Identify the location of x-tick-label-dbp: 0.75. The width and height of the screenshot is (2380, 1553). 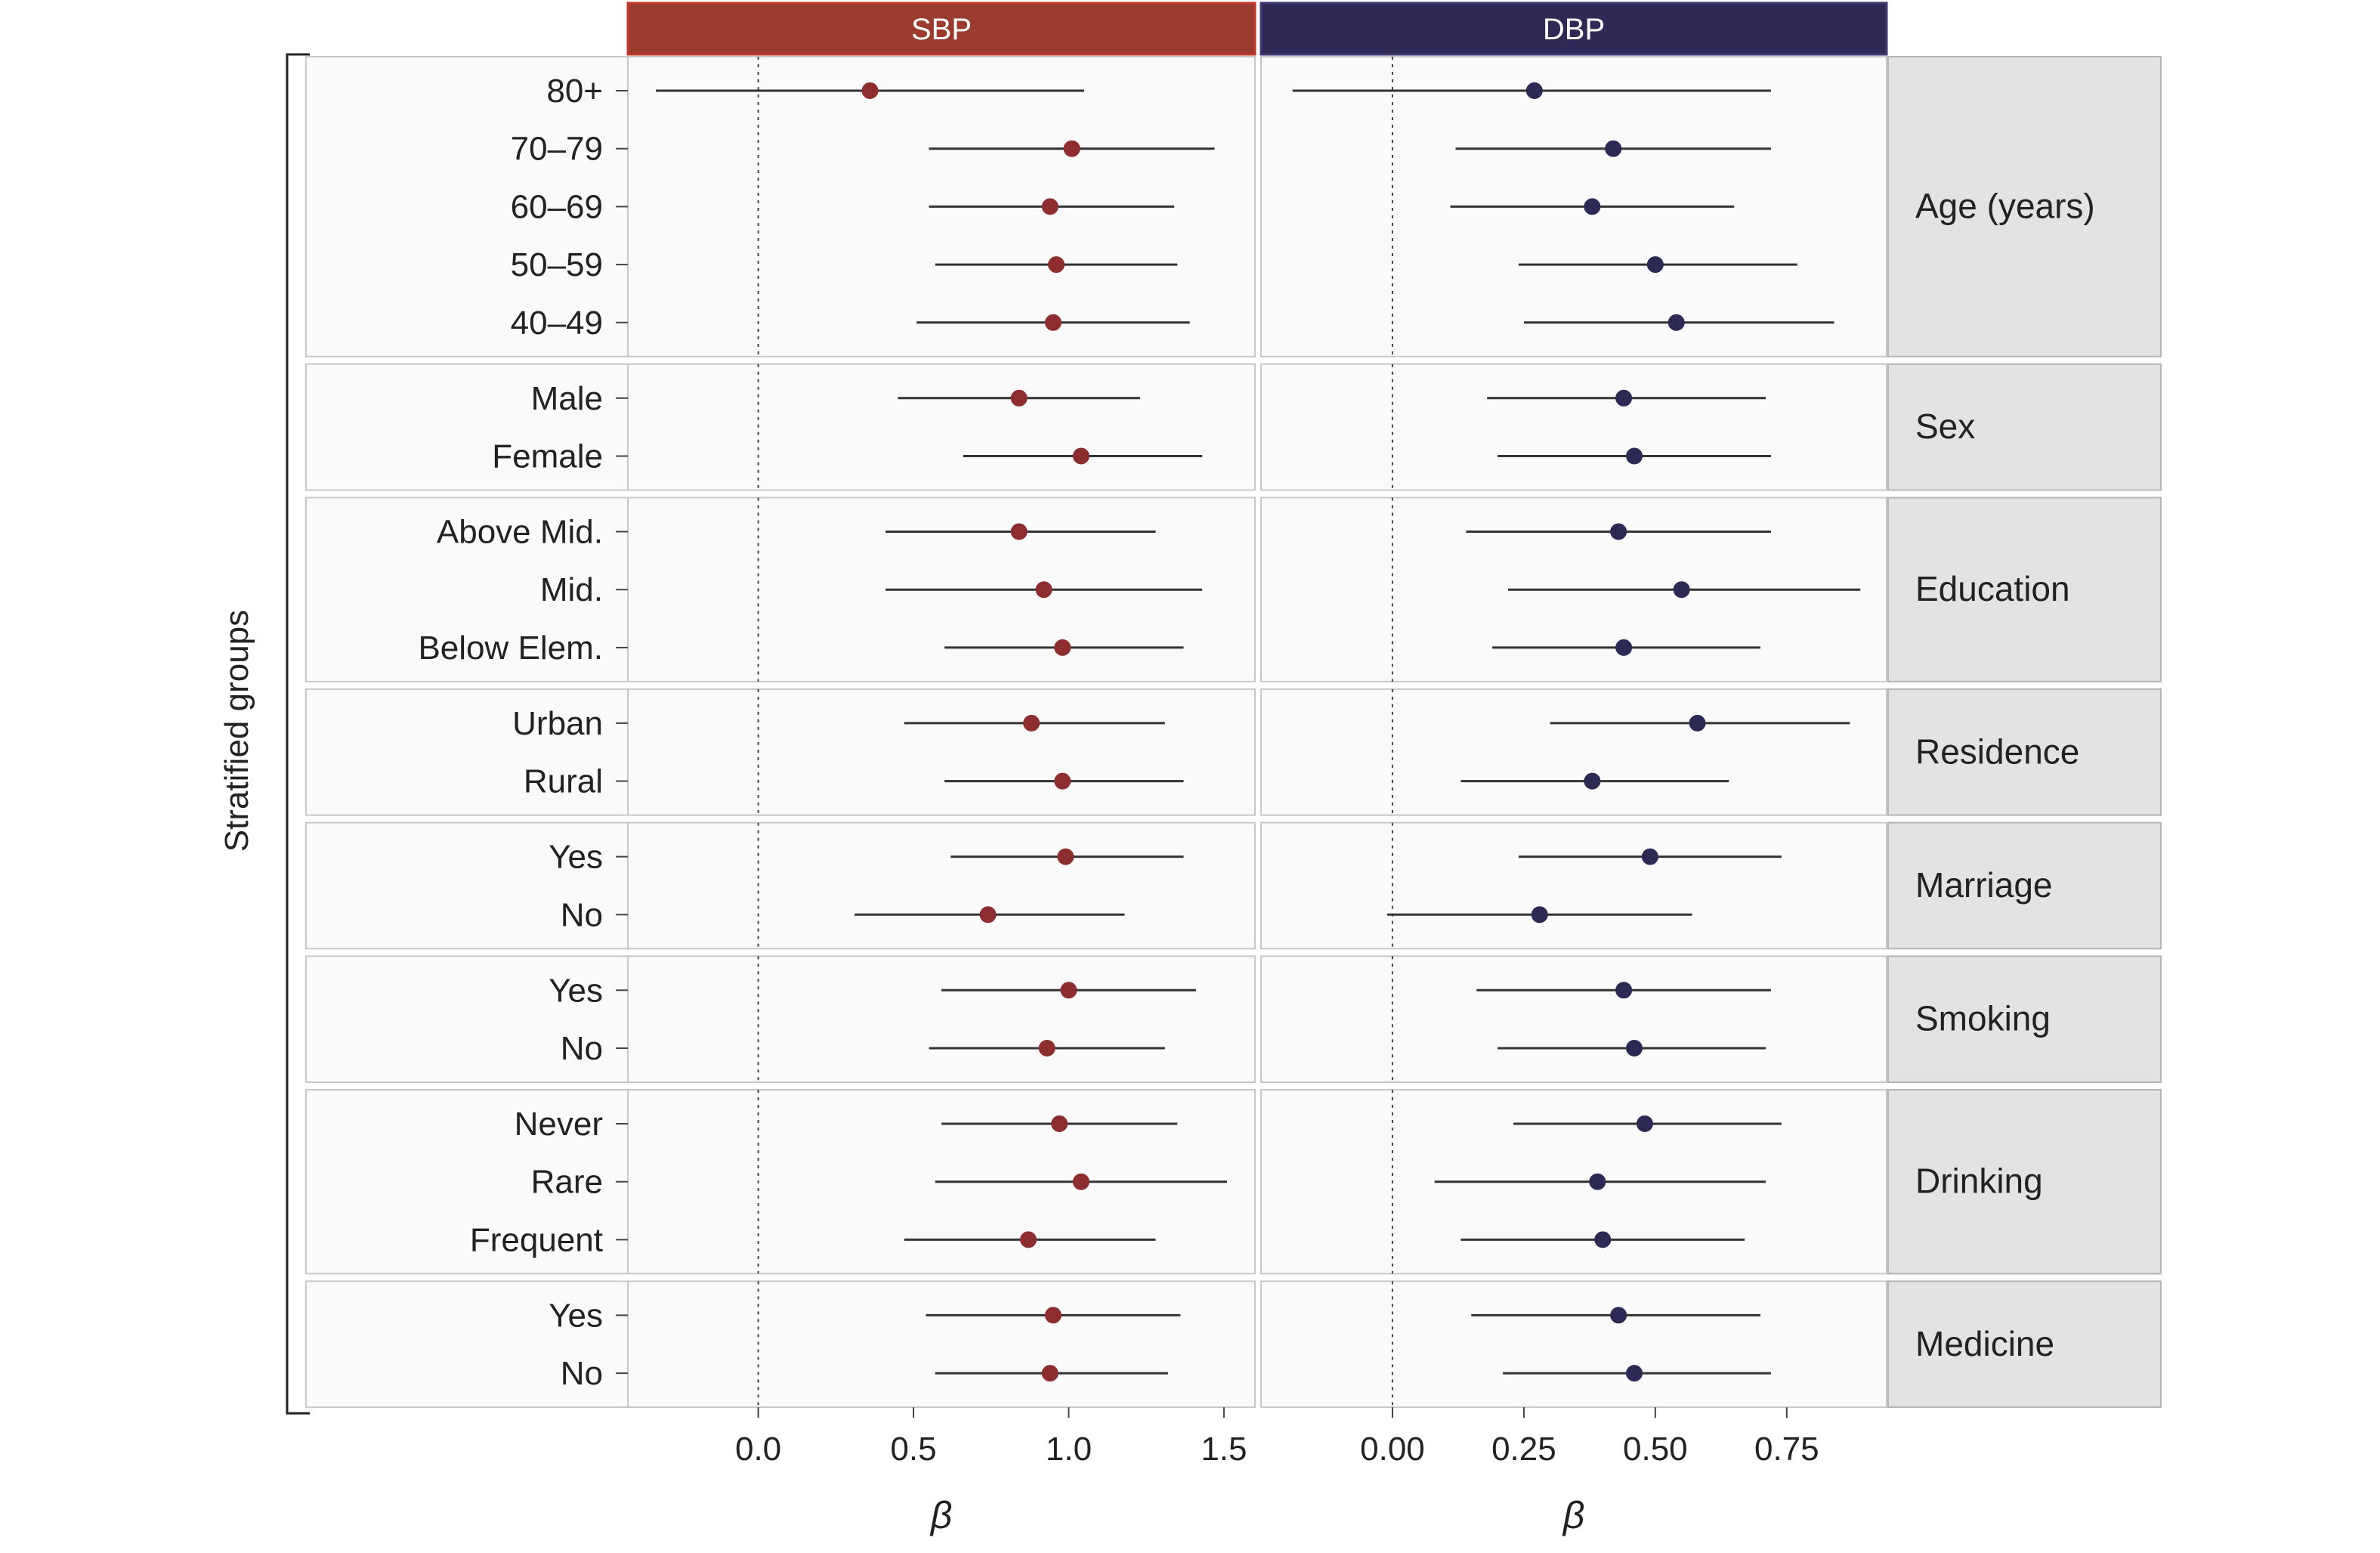
(1786, 1449).